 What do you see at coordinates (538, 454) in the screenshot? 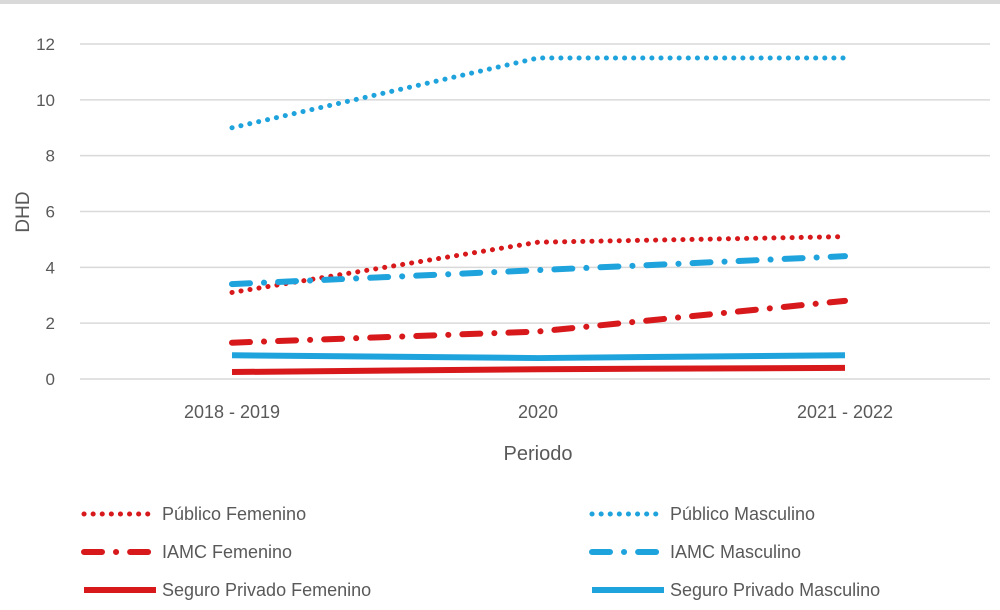
I see `x-axis-title: Periodo` at bounding box center [538, 454].